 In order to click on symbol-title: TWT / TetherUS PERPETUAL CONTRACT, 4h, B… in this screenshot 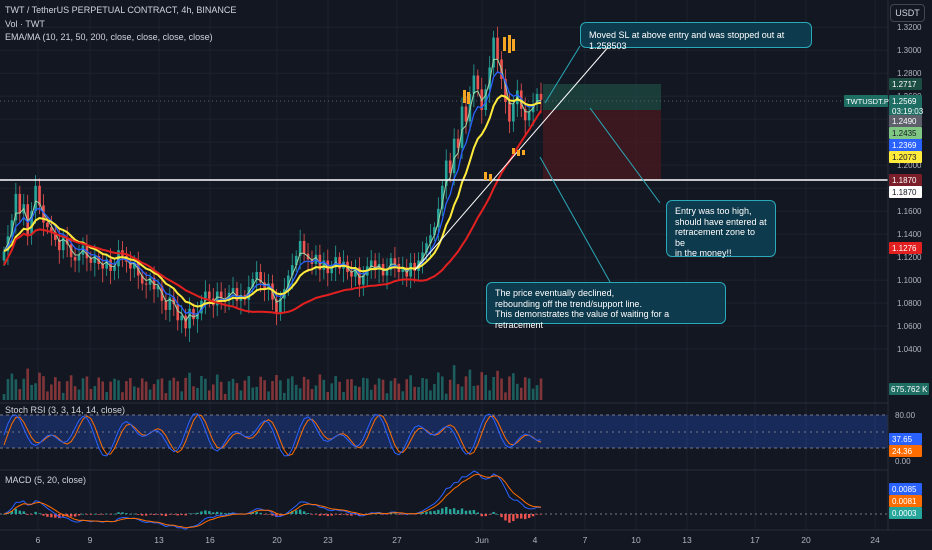, I will do `click(121, 10)`.